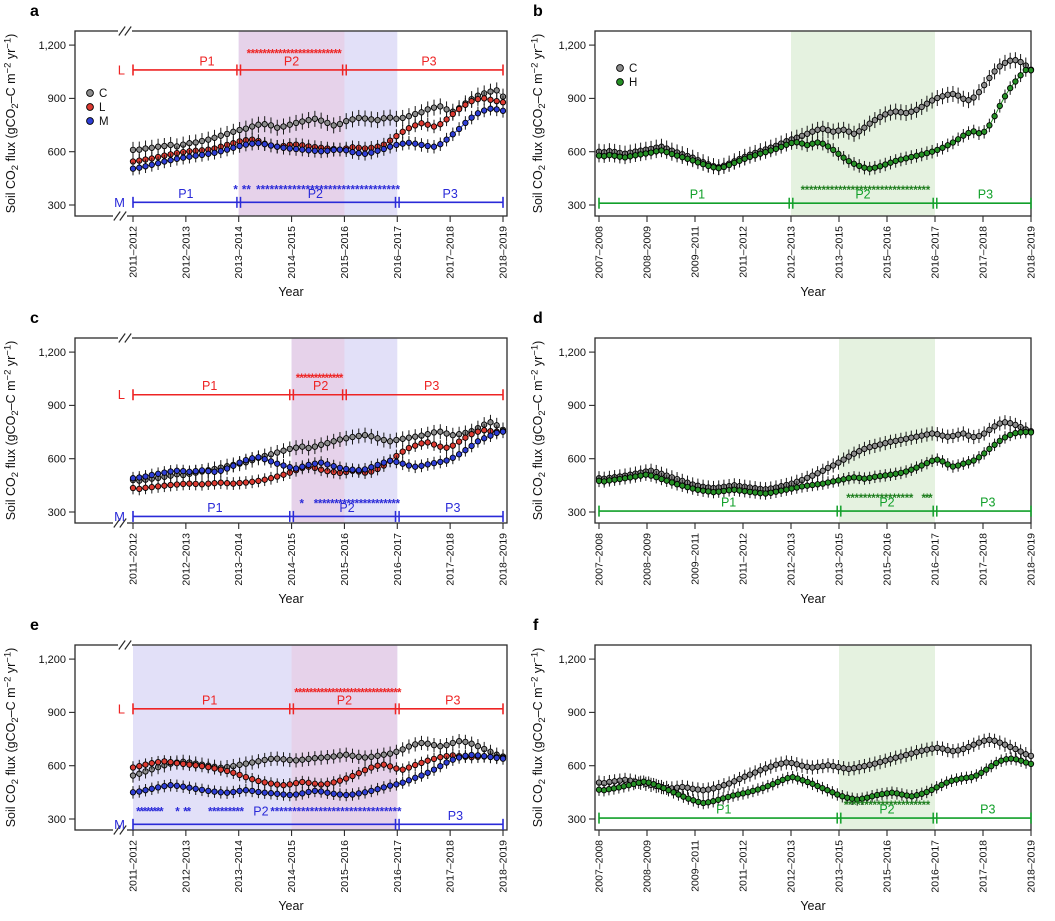  What do you see at coordinates (122, 338) in the screenshot?
I see `axis-break-slash` at bounding box center [122, 338].